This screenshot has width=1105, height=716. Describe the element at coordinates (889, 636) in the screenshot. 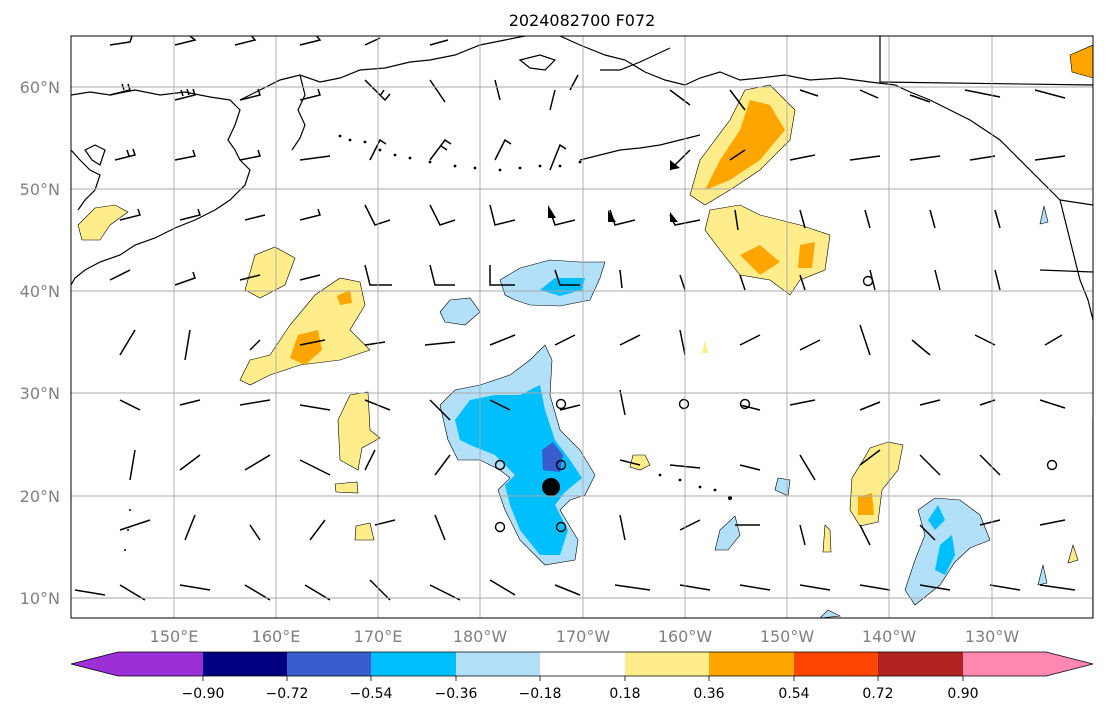

I see `lon-label: 140°W` at that location.